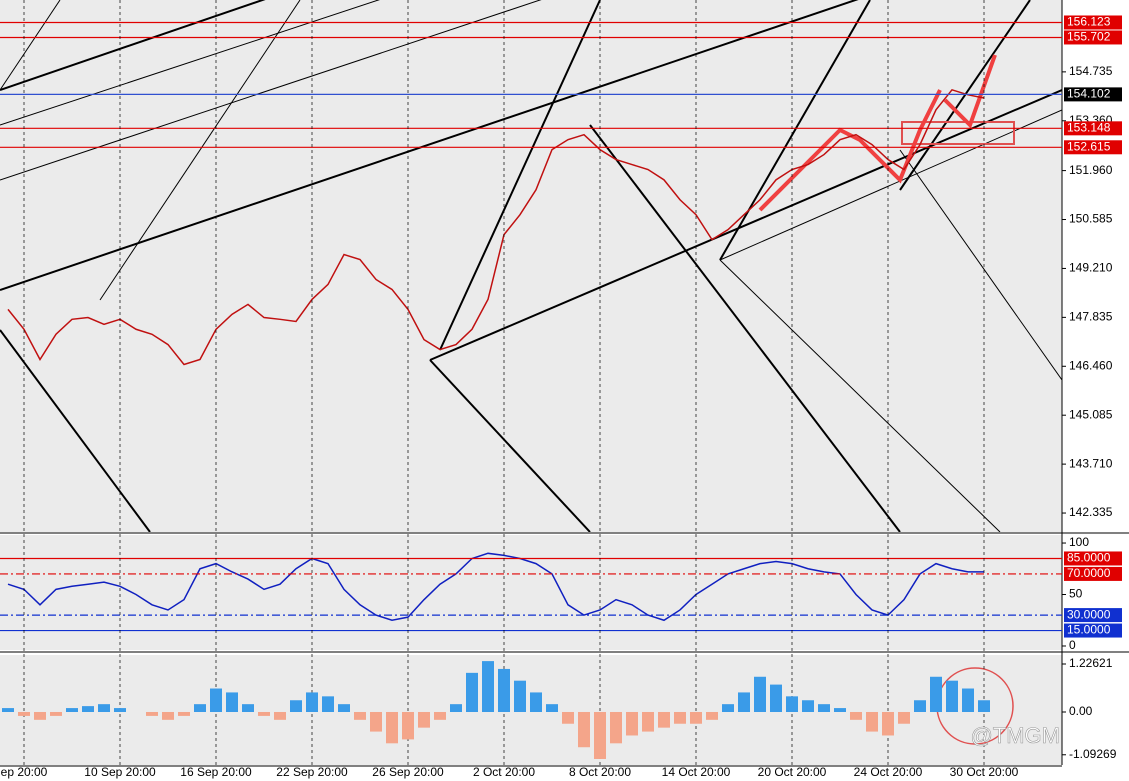 This screenshot has width=1129, height=781. What do you see at coordinates (600, 772) in the screenshot?
I see `x-tick-label: 8 Oct 20:00` at bounding box center [600, 772].